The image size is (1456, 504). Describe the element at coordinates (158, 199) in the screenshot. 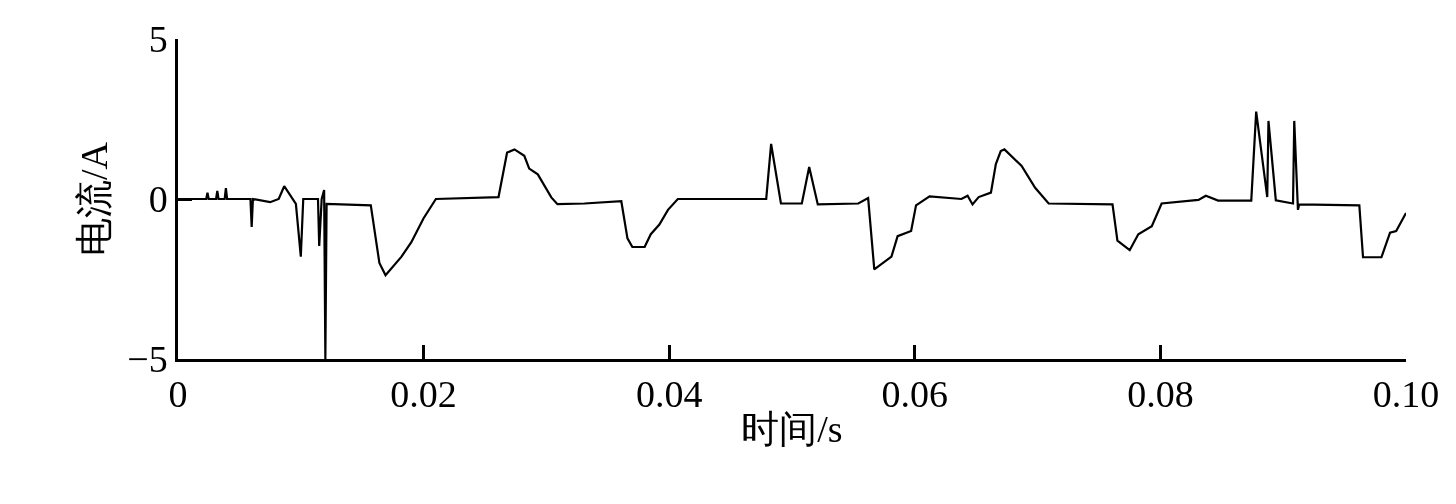

I see `y-tick-label: 0` at that location.